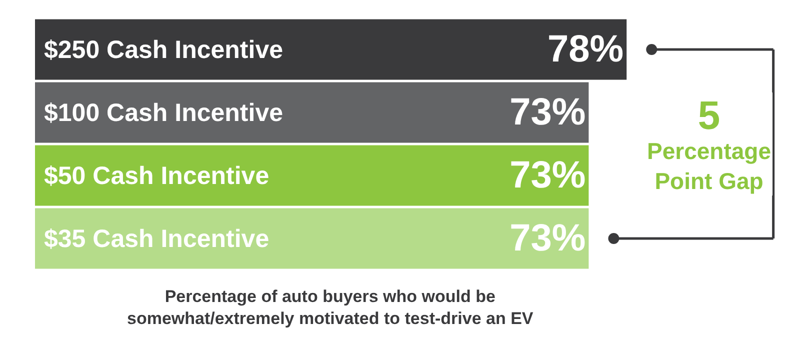  Describe the element at coordinates (164, 113) in the screenshot. I see `y-tick-label: $100 Cash Incentive` at that location.